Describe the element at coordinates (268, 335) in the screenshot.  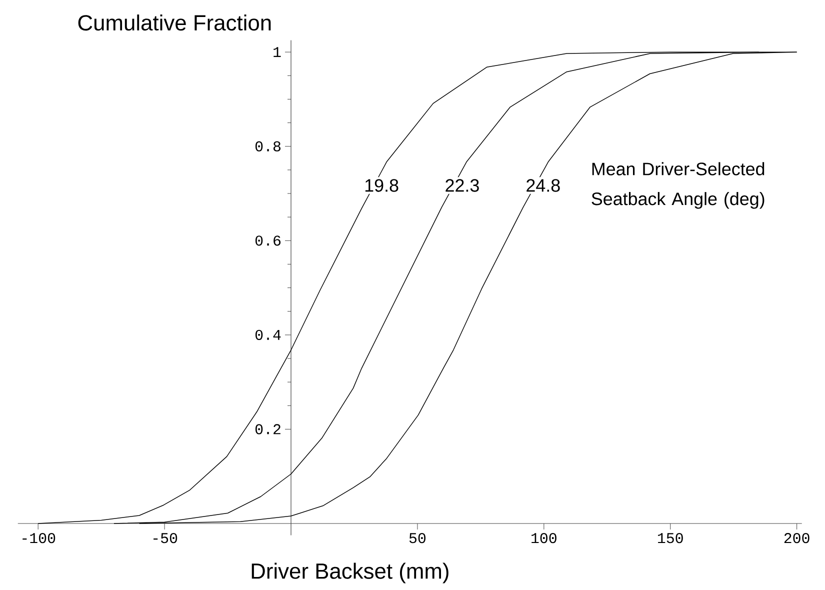
I see `y-tick-label: 0.4` at that location.